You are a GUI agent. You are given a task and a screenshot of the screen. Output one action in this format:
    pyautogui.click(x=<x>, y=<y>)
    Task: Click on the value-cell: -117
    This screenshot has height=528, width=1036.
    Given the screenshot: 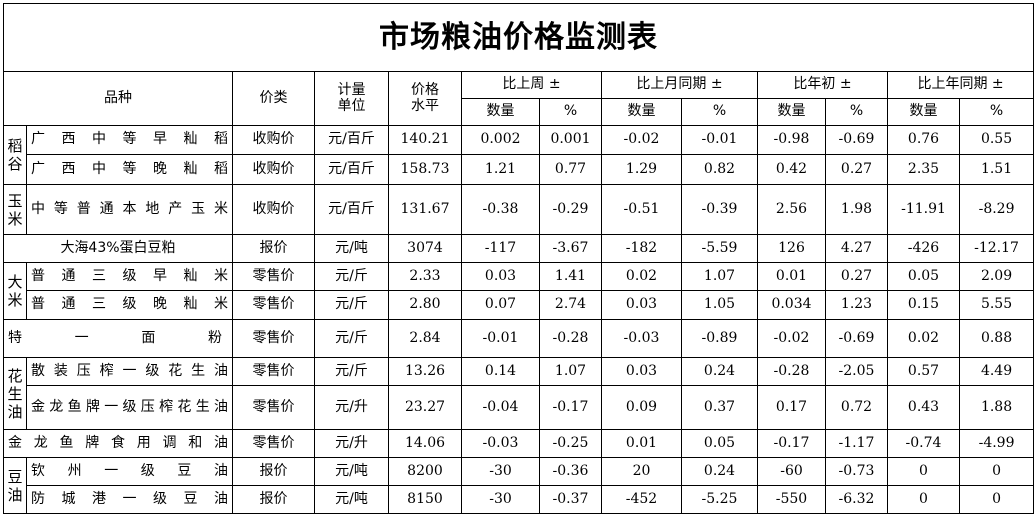 What is the action you would take?
    pyautogui.click(x=500, y=248)
    